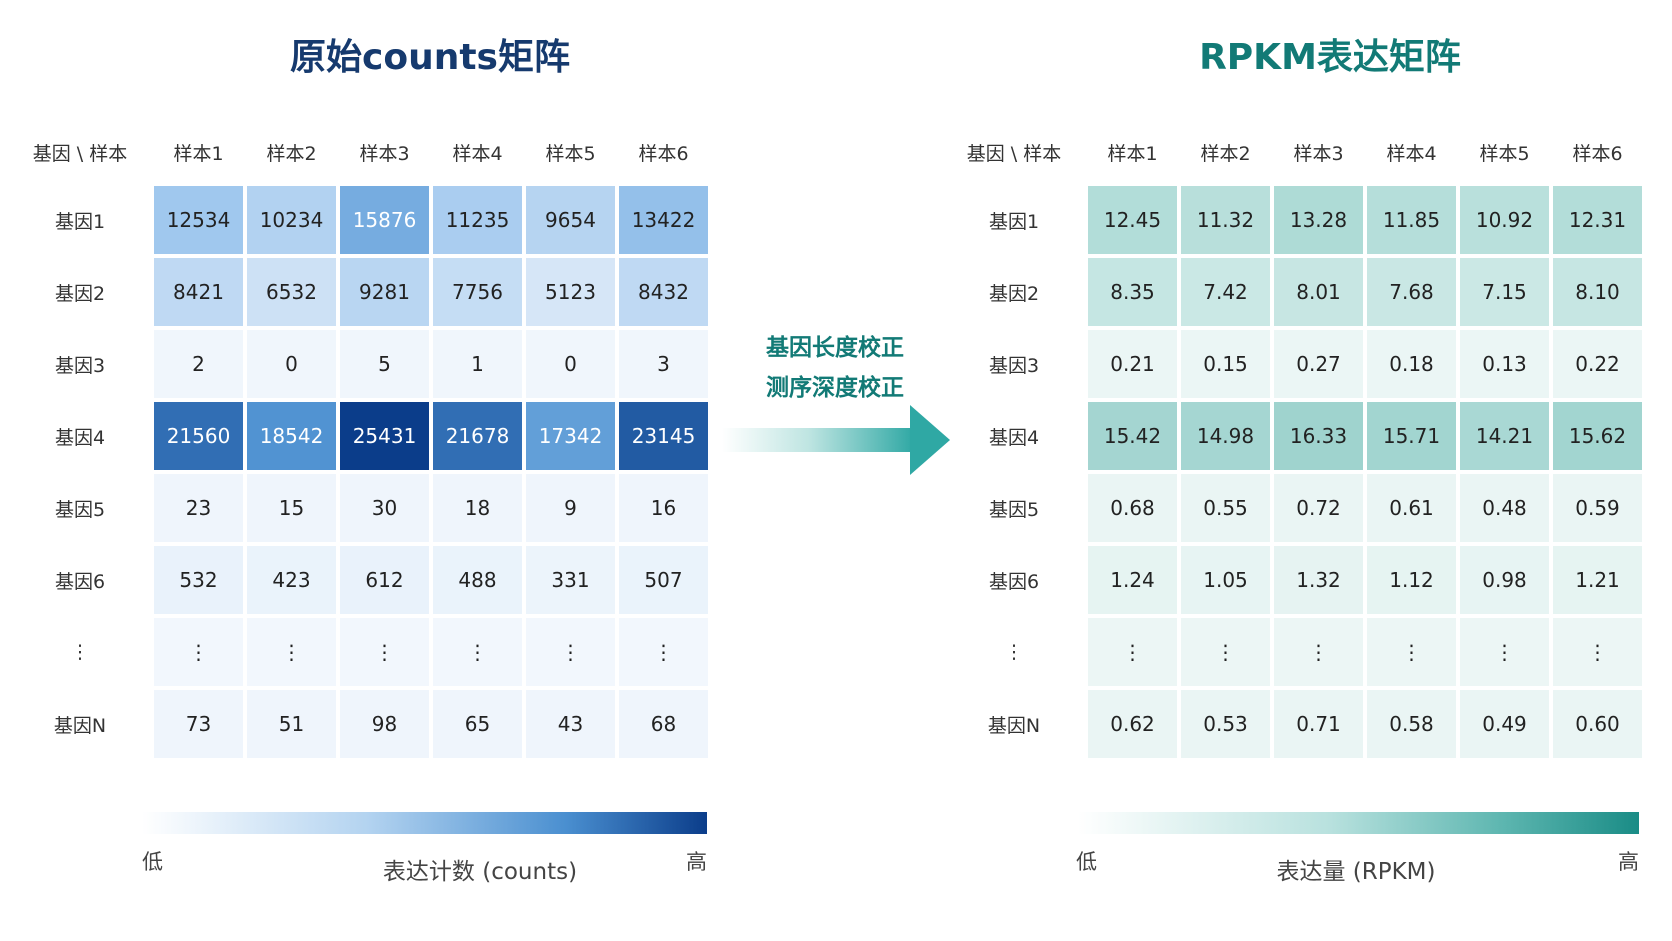 This screenshot has height=941, width=1672. I want to click on matrix-cell: 331, so click(570, 580).